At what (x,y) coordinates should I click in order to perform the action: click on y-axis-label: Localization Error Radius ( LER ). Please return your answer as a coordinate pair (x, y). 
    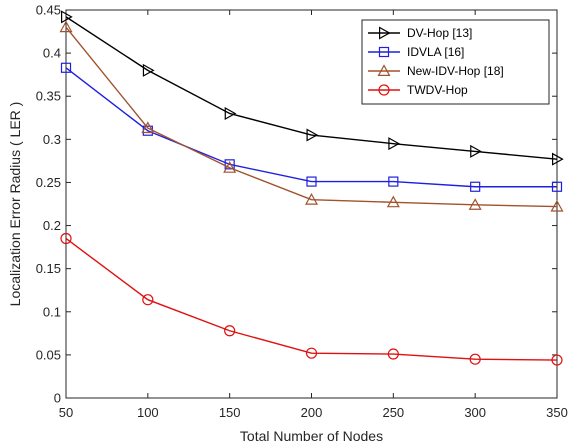
    Looking at the image, I should click on (15, 204).